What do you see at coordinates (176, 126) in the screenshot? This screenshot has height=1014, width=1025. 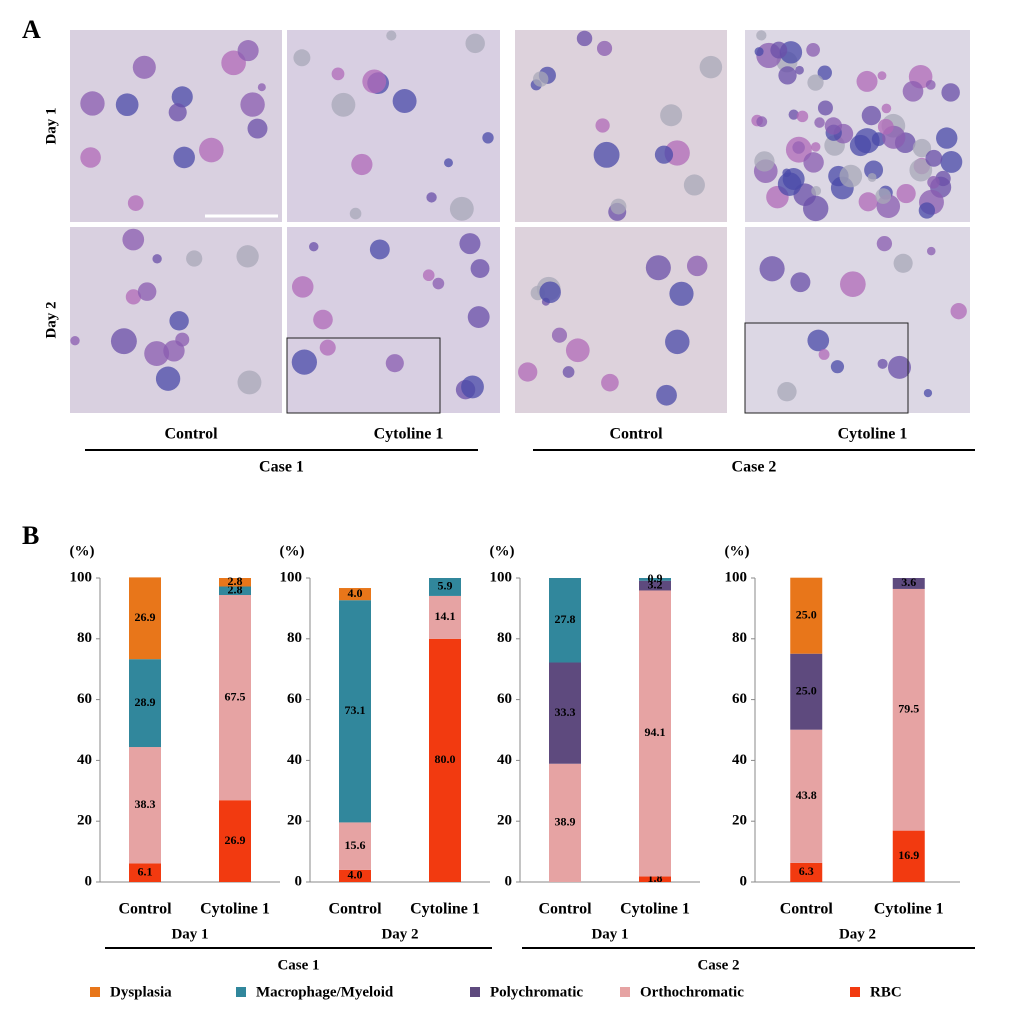 I see `micrograph` at bounding box center [176, 126].